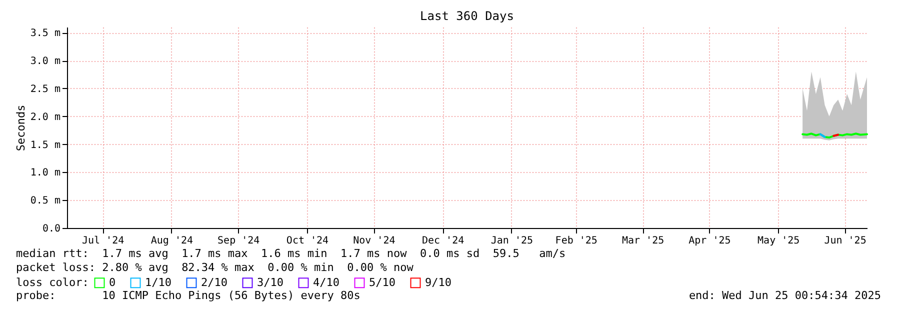  Describe the element at coordinates (112, 282) in the screenshot. I see `legend-label: 0` at that location.